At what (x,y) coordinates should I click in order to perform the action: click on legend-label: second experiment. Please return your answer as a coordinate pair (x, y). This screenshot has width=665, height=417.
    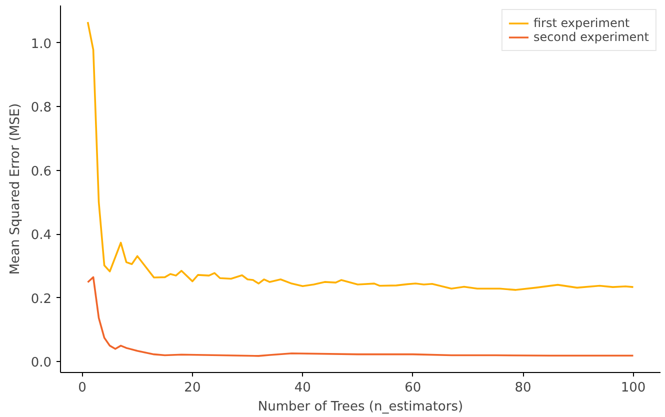
    Looking at the image, I should click on (591, 37).